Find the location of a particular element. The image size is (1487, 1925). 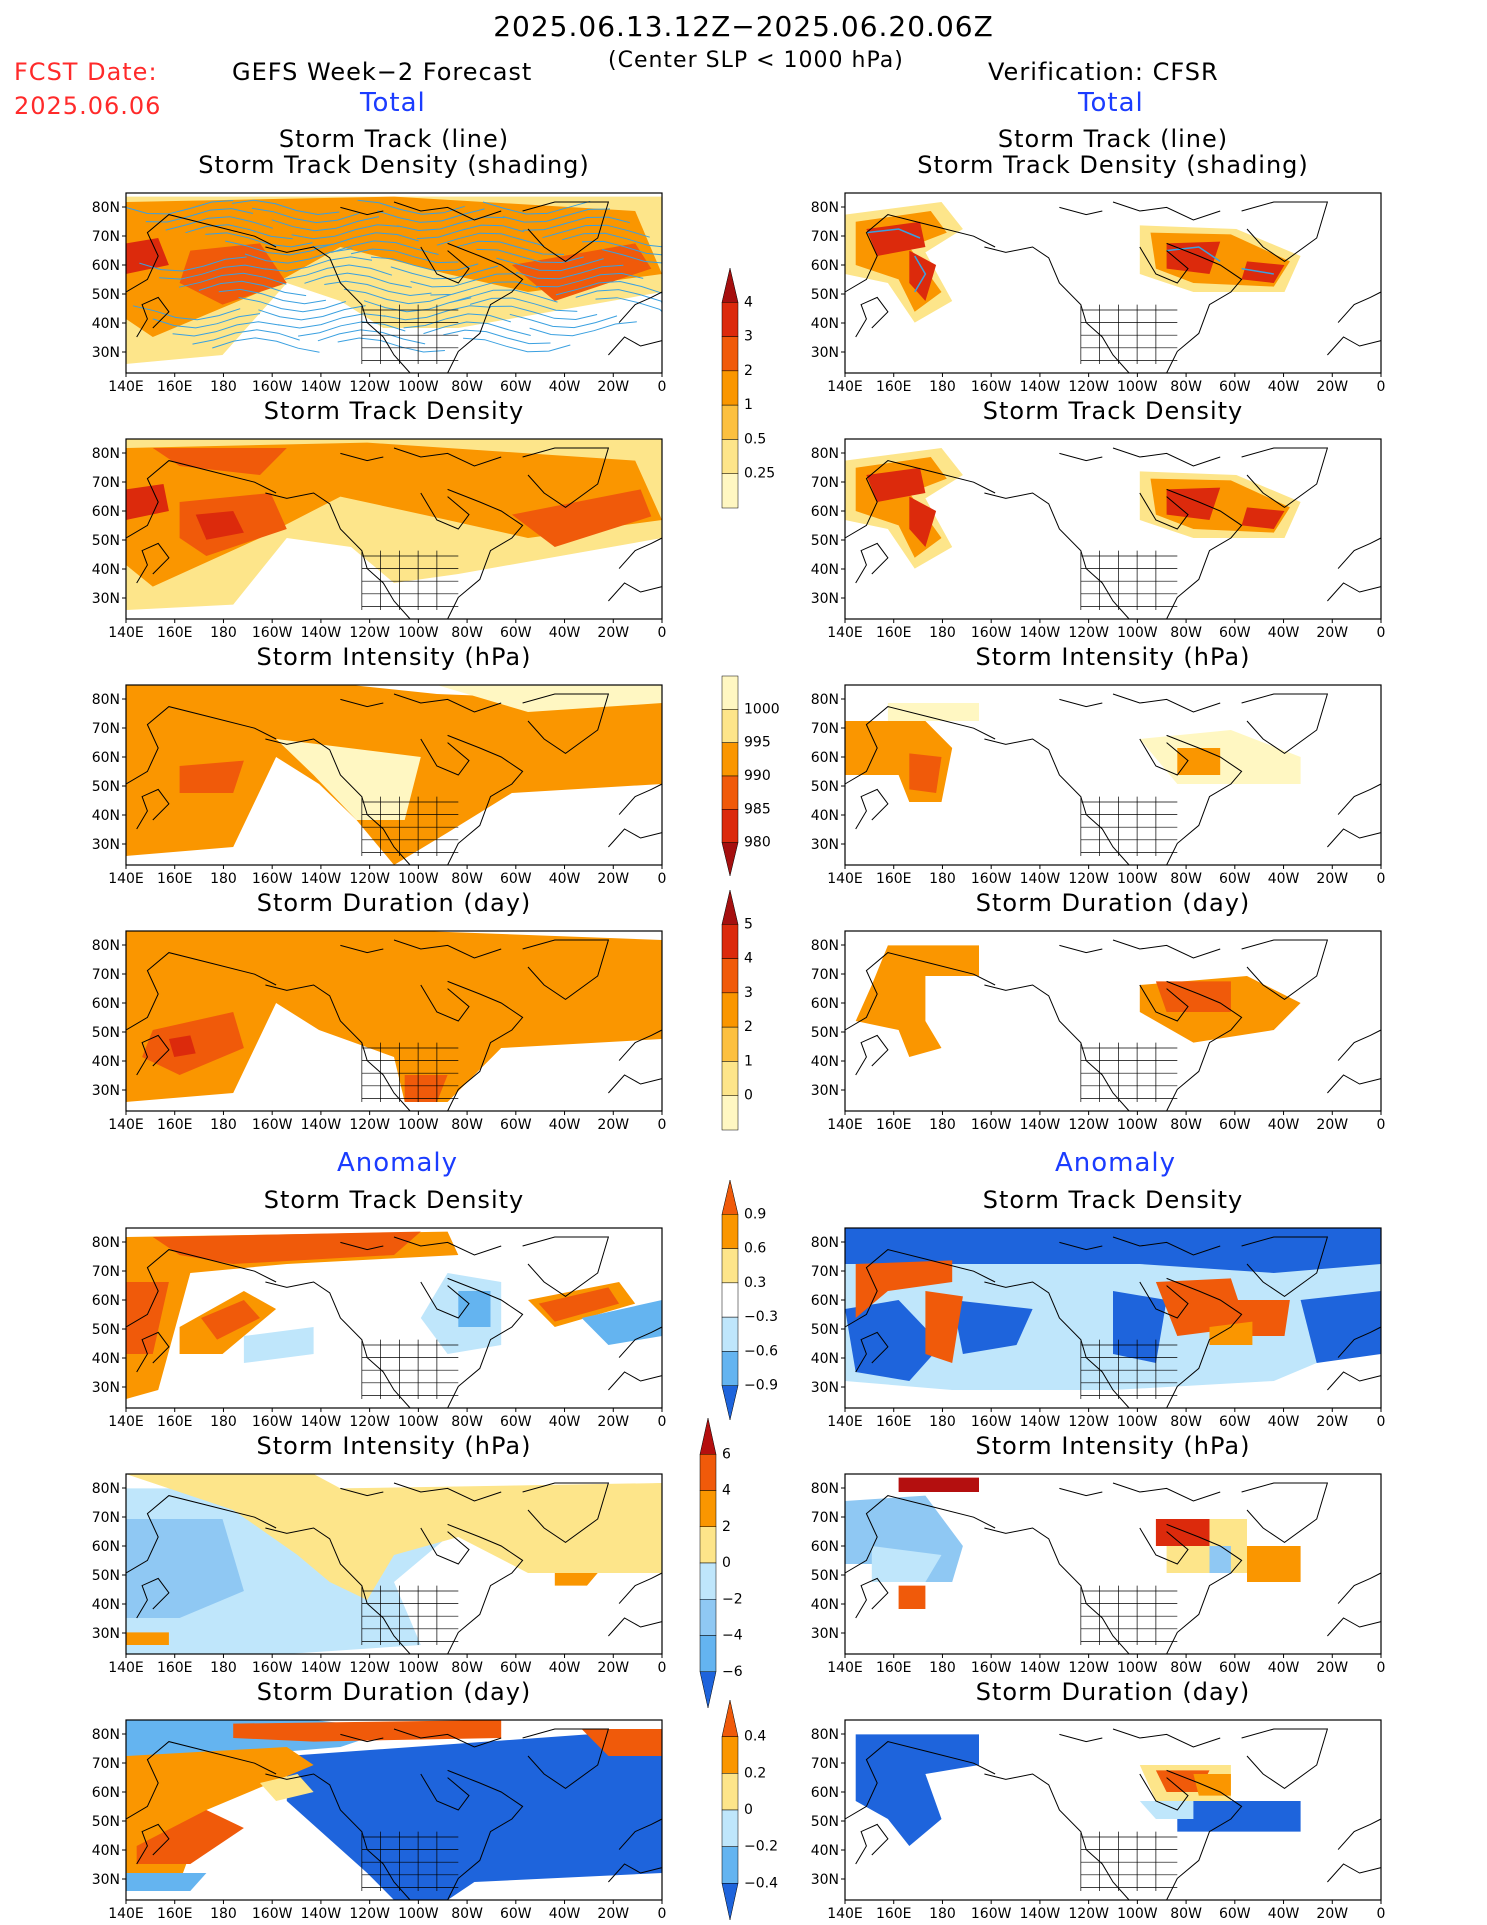

lon-label: 40W is located at coordinates (1284, 1914).